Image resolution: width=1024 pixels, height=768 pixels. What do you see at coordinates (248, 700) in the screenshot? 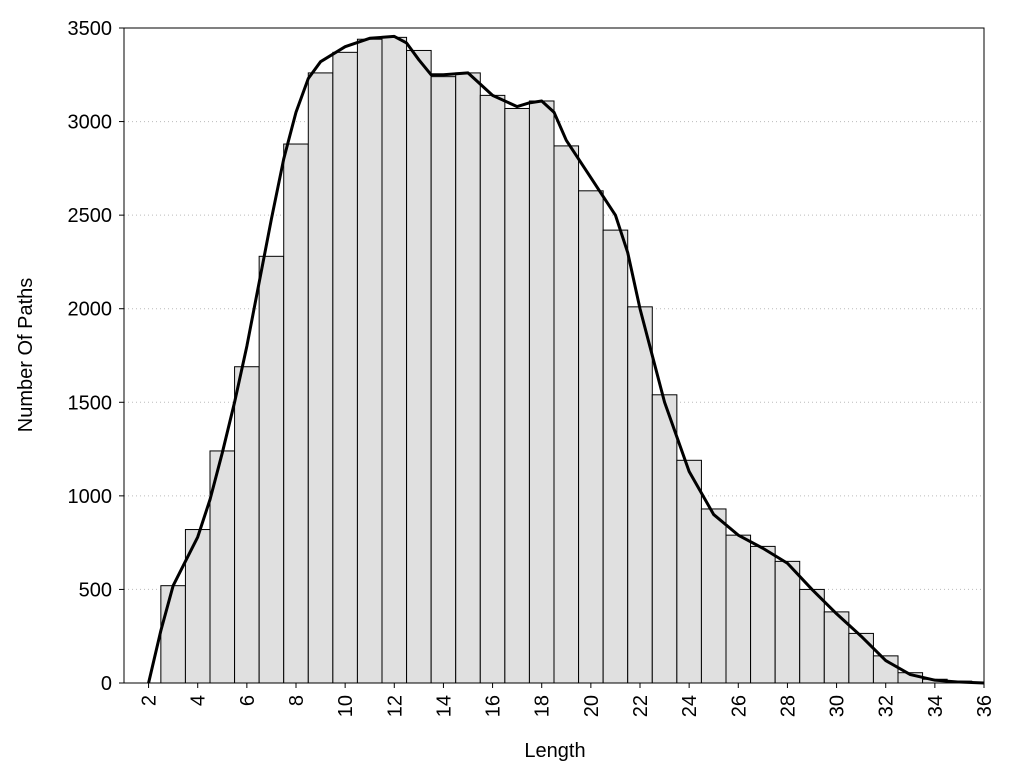
I see `x-tick-label: 6` at bounding box center [248, 700].